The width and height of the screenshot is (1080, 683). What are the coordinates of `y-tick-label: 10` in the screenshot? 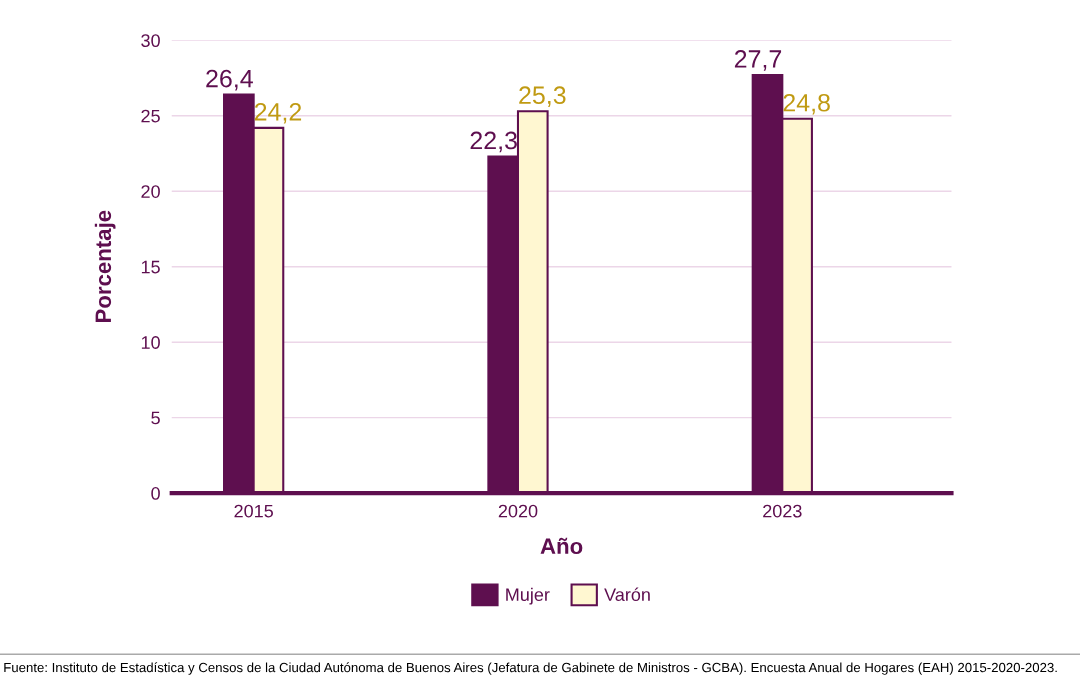 It's located at (150, 342).